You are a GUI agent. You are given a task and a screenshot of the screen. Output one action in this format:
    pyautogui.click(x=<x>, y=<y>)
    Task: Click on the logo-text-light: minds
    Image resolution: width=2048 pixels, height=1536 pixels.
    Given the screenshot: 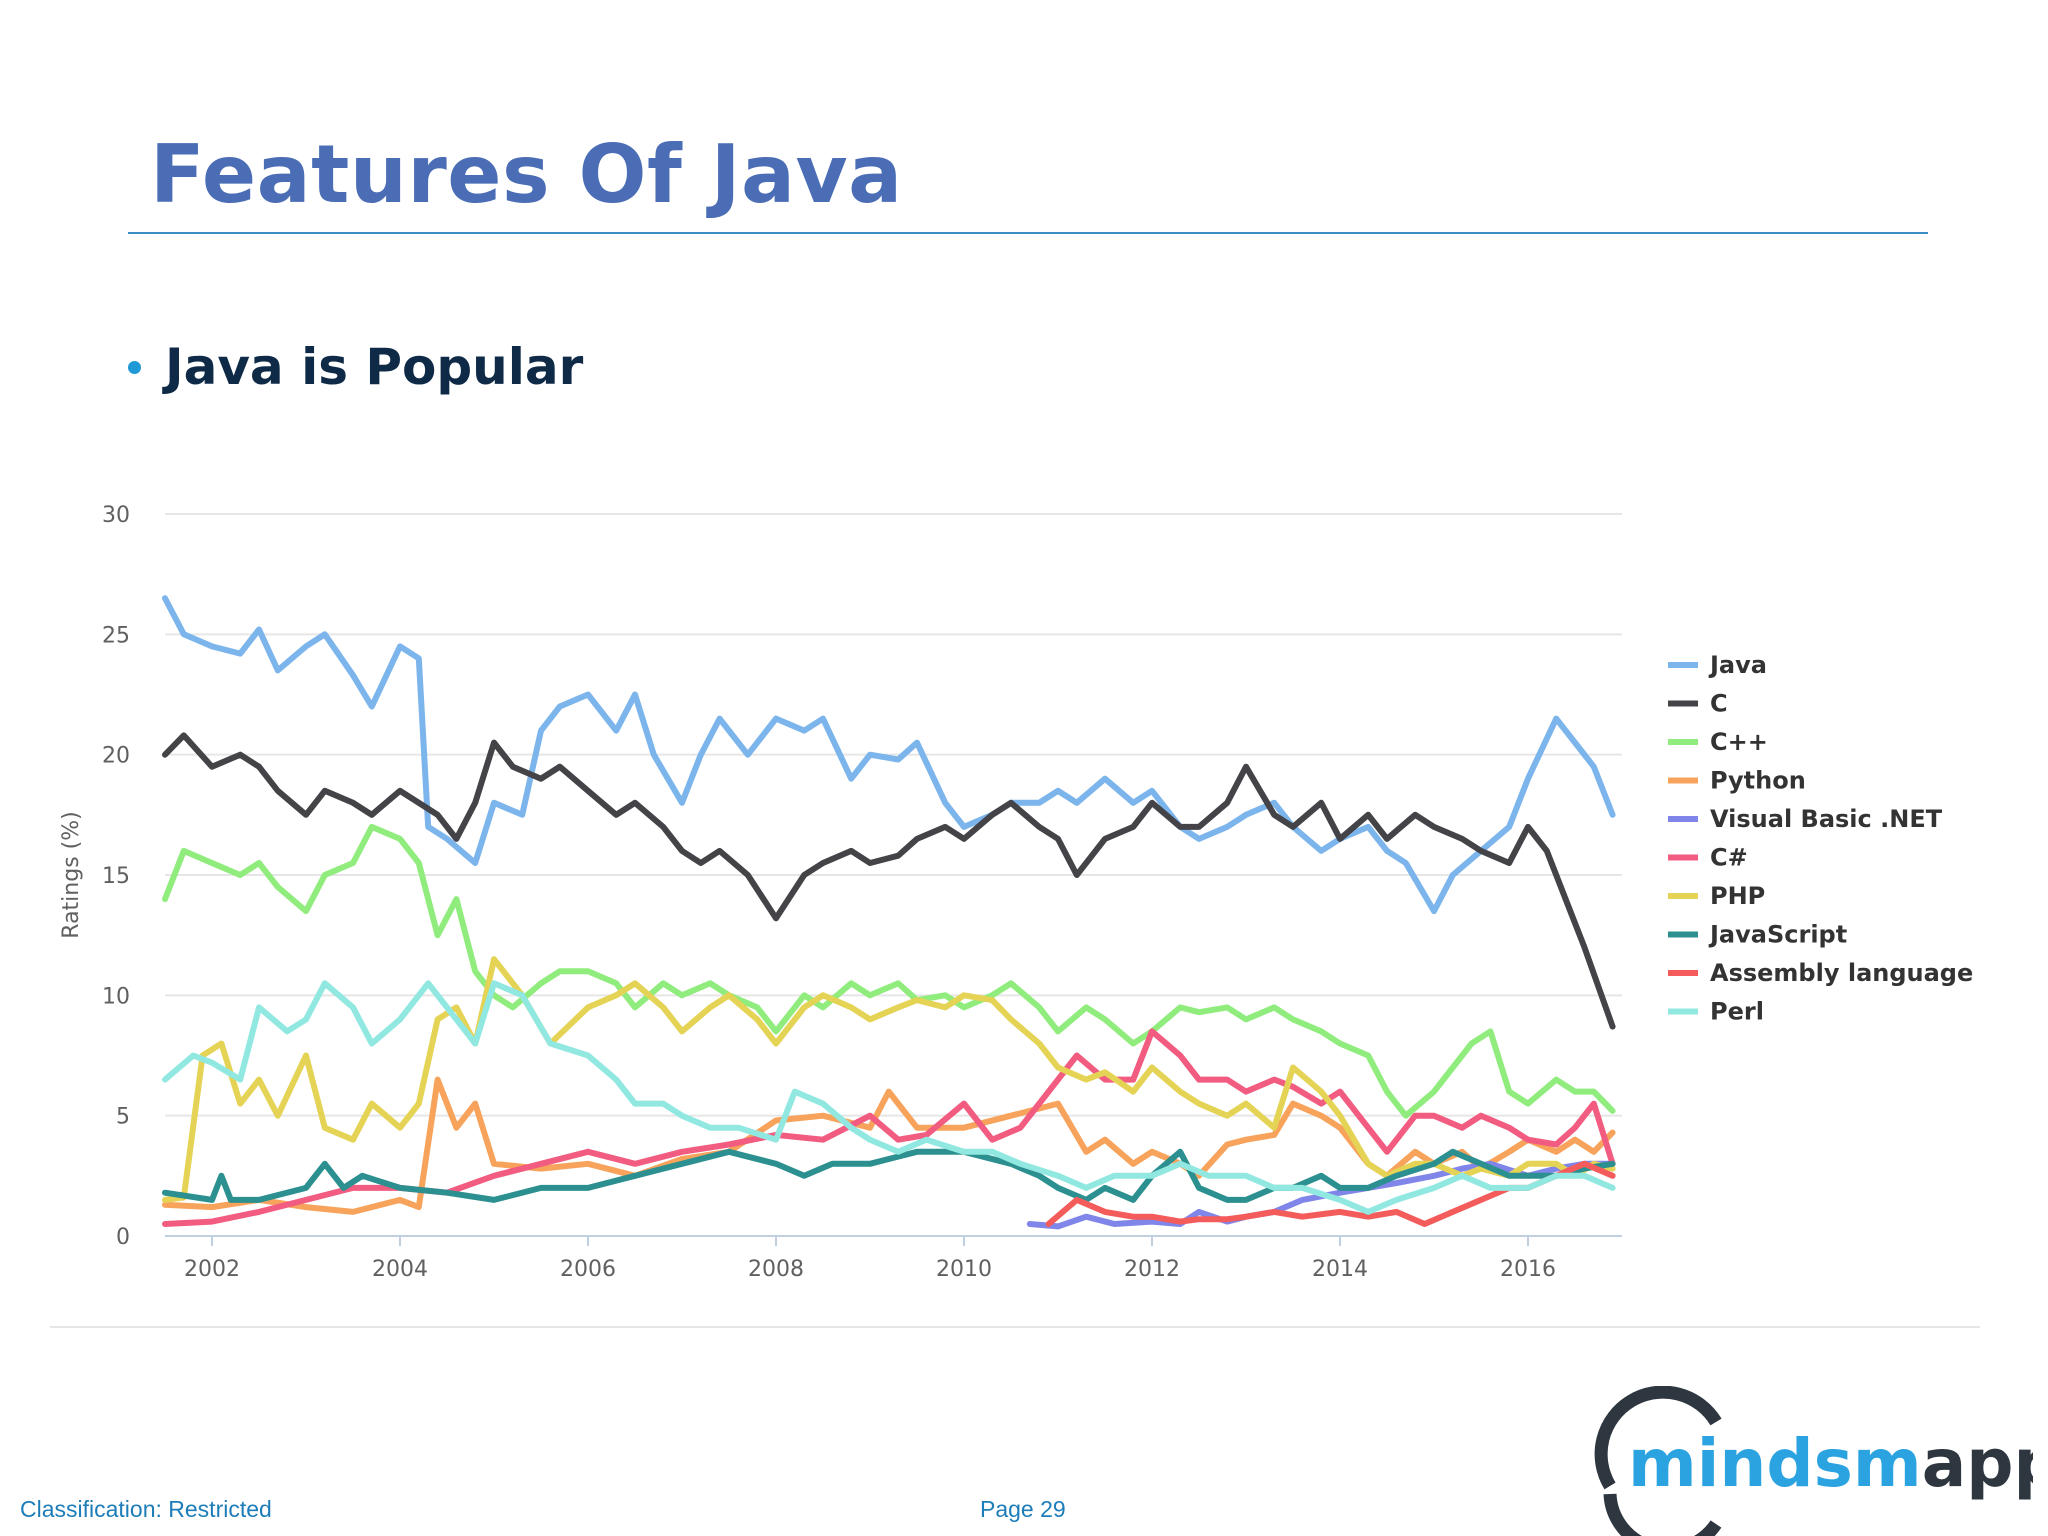 What is the action you would take?
    pyautogui.click(x=1740, y=1463)
    